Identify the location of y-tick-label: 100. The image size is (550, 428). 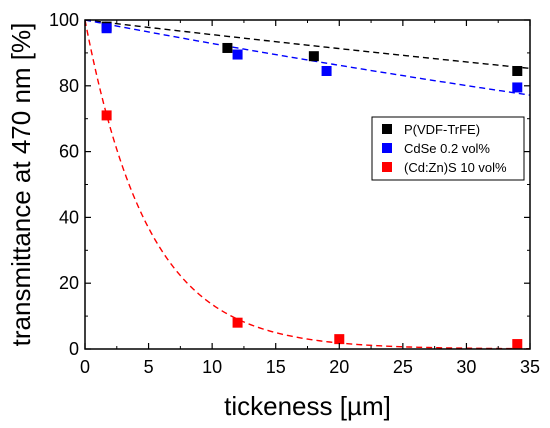
(64, 20).